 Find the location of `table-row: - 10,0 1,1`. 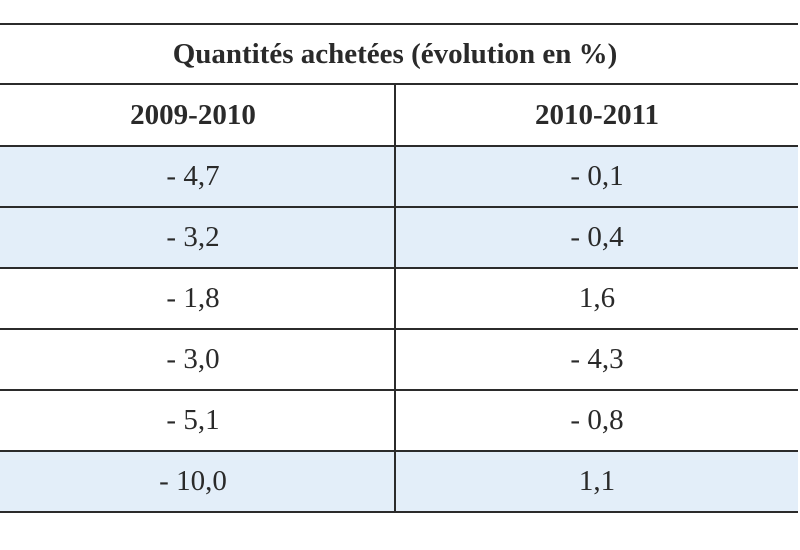

table-row: - 10,0 1,1 is located at coordinates (399, 481).